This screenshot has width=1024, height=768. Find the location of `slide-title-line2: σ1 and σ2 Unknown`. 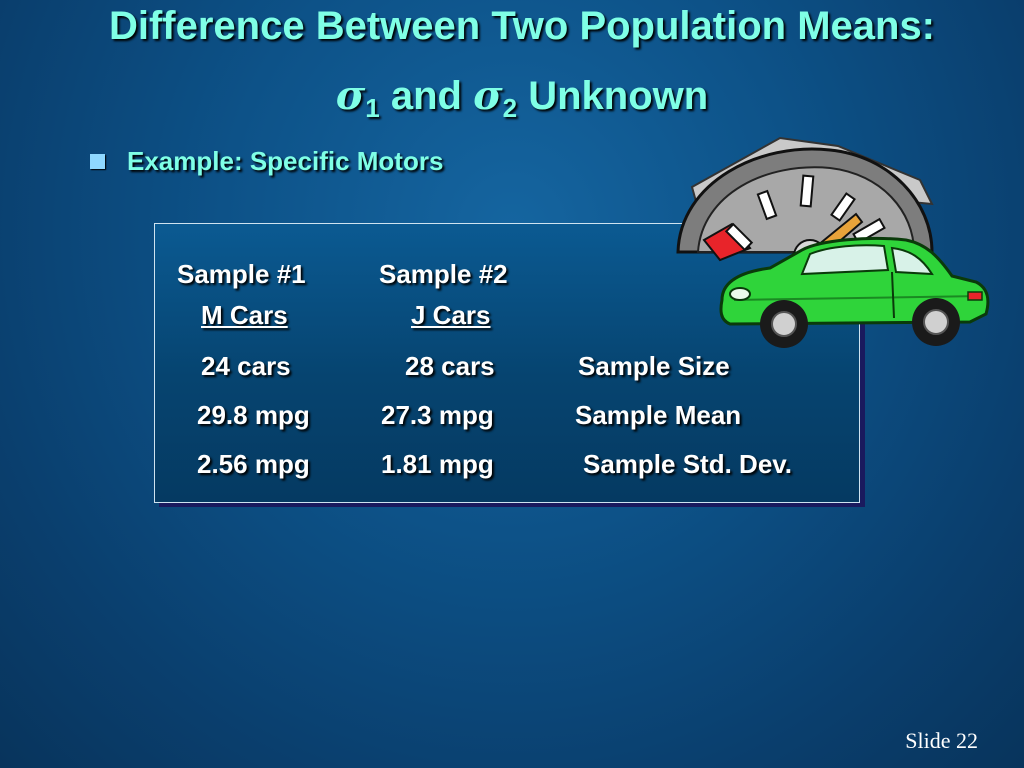

slide-title-line2: σ1 and σ2 Unknown is located at coordinates (512, 97).